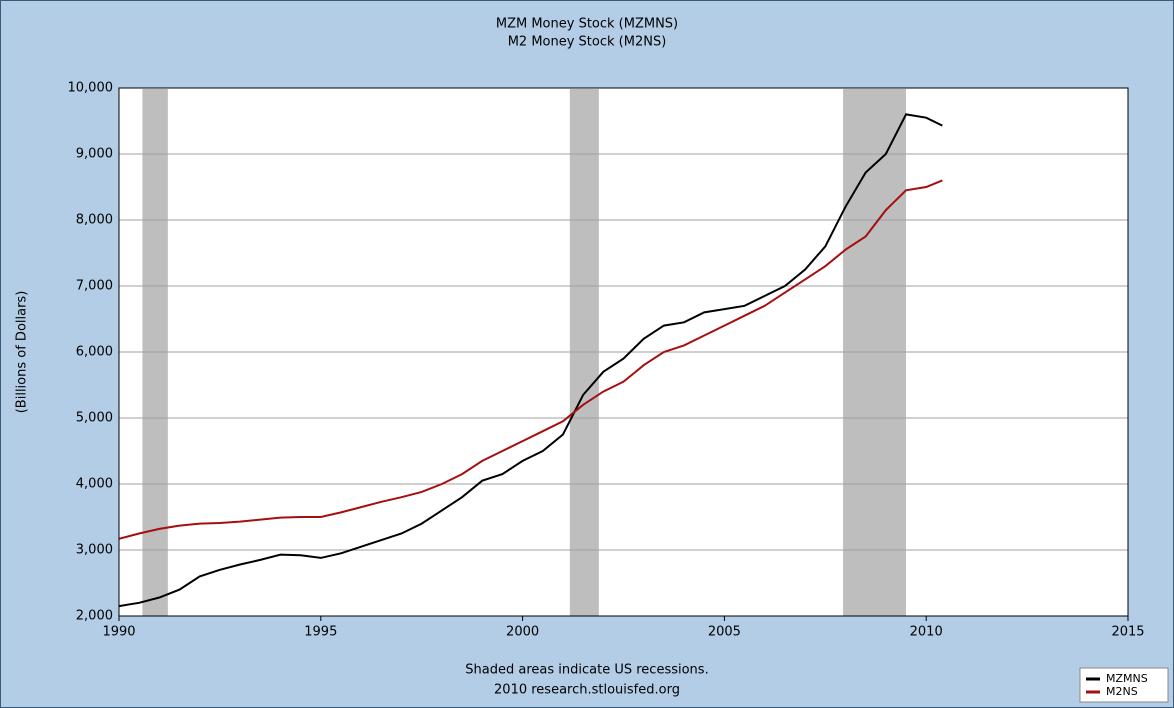 This screenshot has width=1174, height=708. What do you see at coordinates (94, 418) in the screenshot?
I see `y-tick-label: 5,000` at bounding box center [94, 418].